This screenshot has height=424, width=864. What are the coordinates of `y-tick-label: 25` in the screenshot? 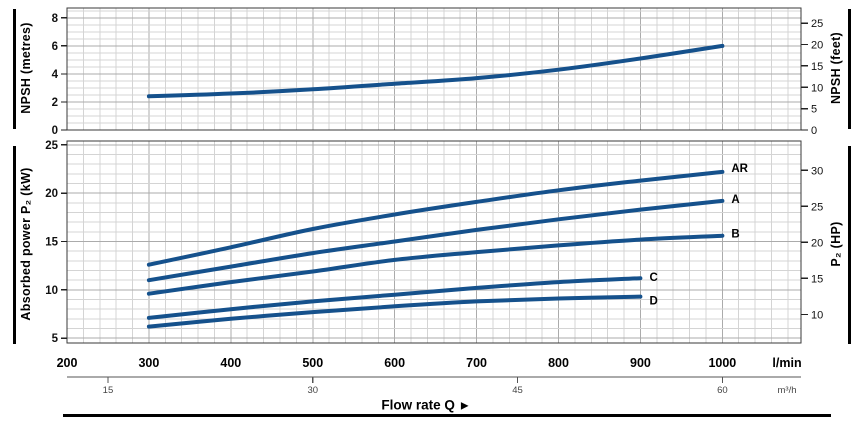 It's located at (51, 146).